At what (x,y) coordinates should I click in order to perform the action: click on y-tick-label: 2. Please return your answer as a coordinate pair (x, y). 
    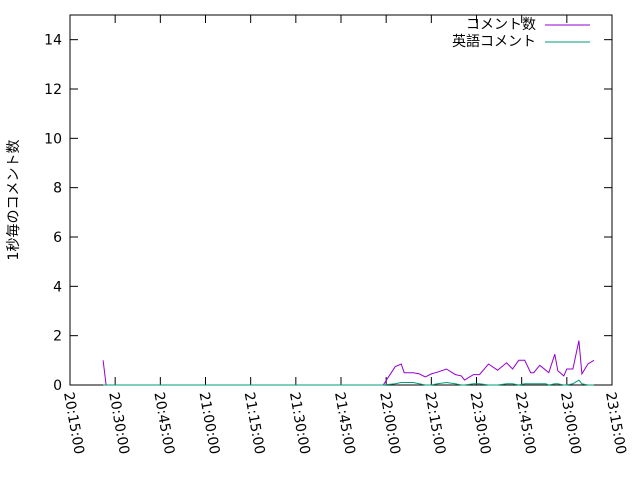
    Looking at the image, I should click on (57, 337).